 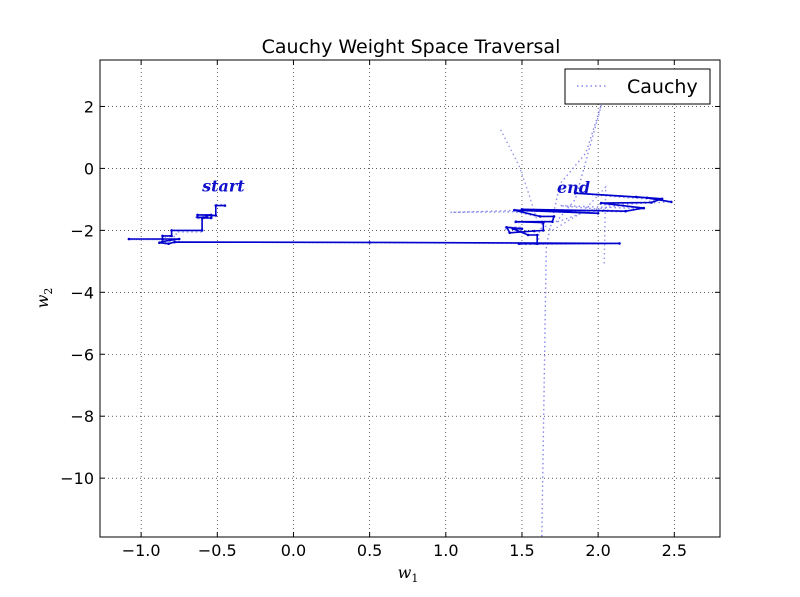 I want to click on x-tick-label: 0.0, so click(x=293, y=550).